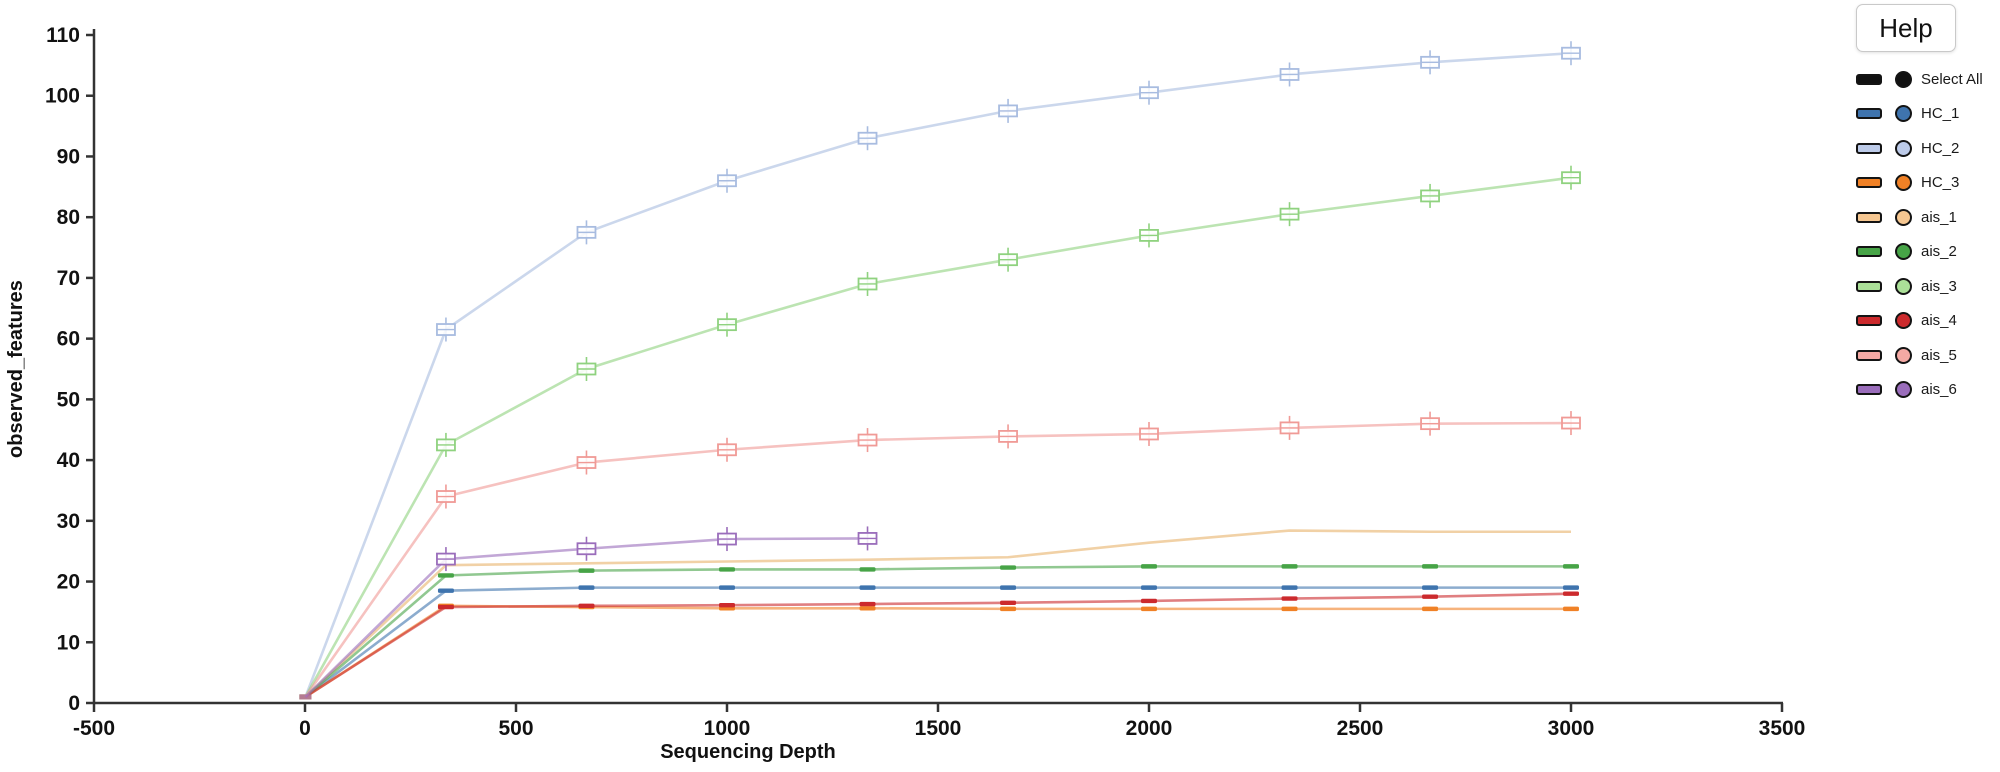 Image resolution: width=2000 pixels, height=772 pixels. I want to click on legend-row-ais_1: ais_1, so click(1928, 217).